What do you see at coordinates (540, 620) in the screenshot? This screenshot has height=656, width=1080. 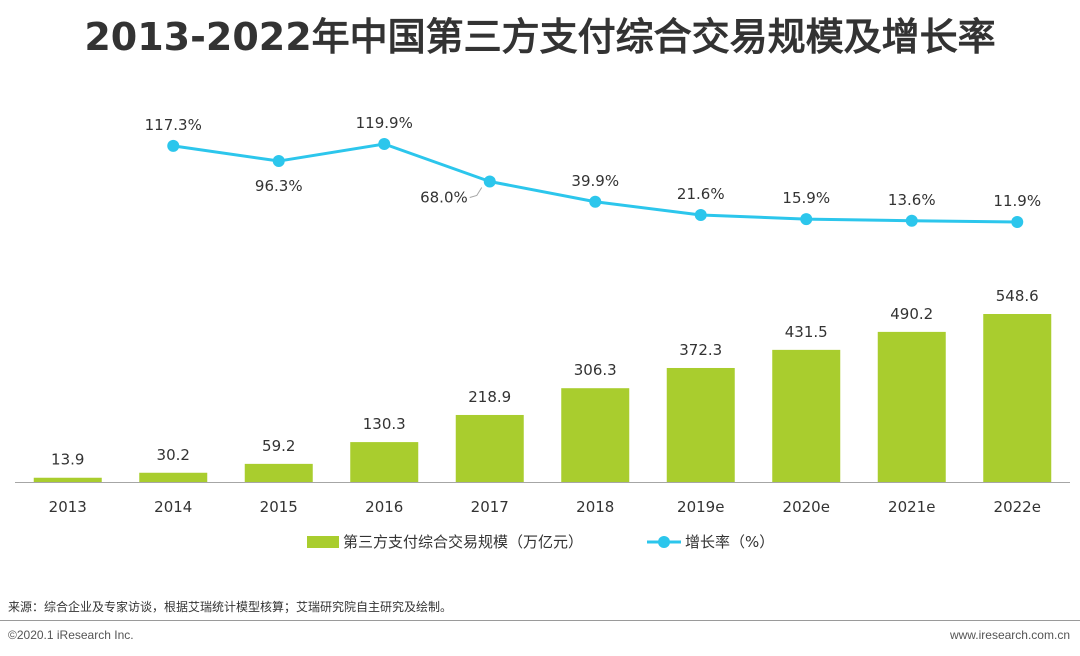 I see `footer-divider` at bounding box center [540, 620].